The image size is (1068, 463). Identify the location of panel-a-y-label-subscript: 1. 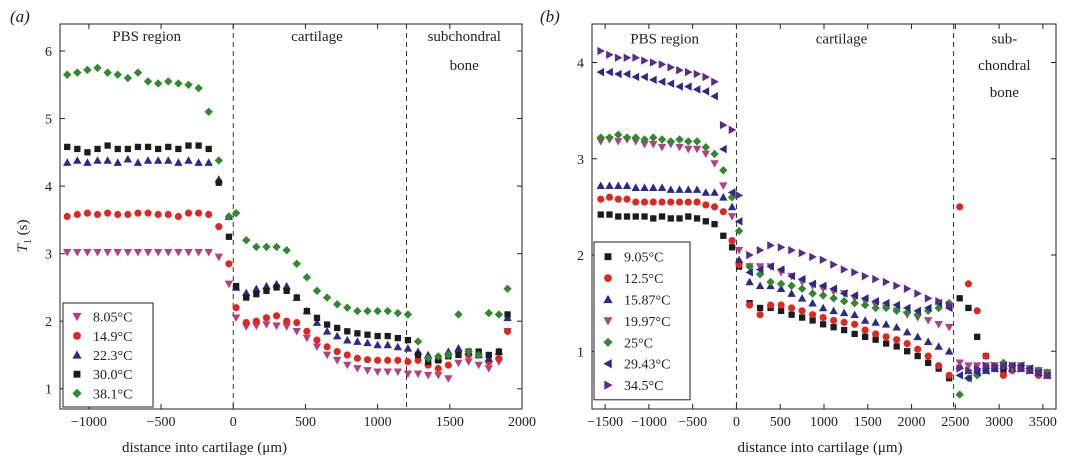
(28, 241).